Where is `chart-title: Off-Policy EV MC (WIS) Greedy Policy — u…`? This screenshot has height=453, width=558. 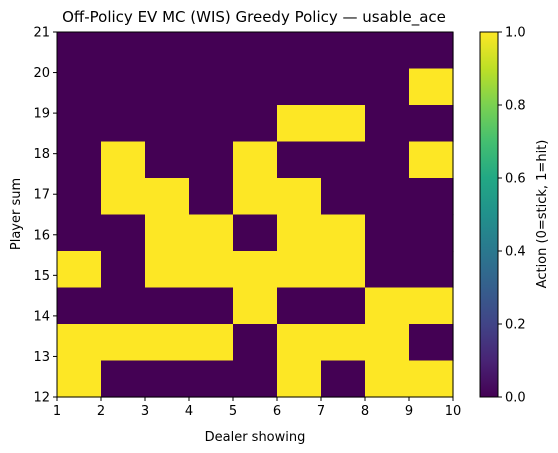 chart-title: Off-Policy EV MC (WIS) Greedy Policy — u… is located at coordinates (254, 17).